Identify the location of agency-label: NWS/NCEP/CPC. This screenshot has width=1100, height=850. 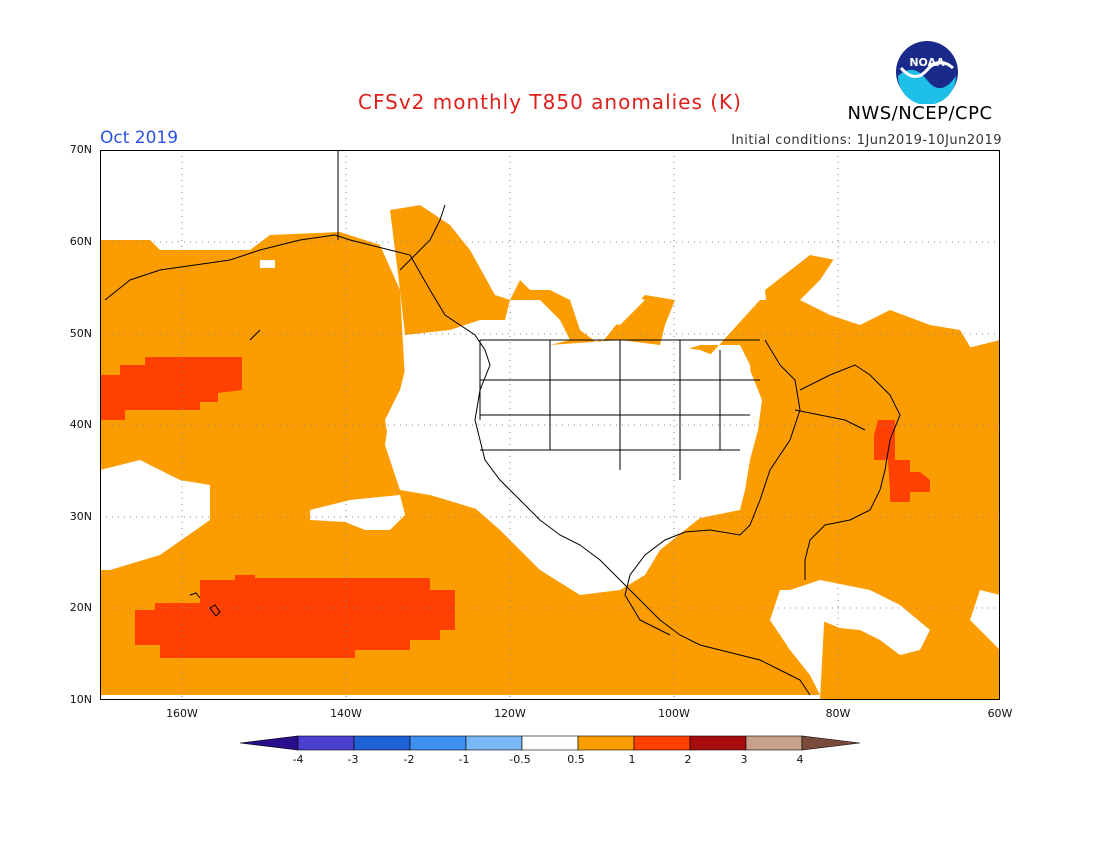
(920, 113).